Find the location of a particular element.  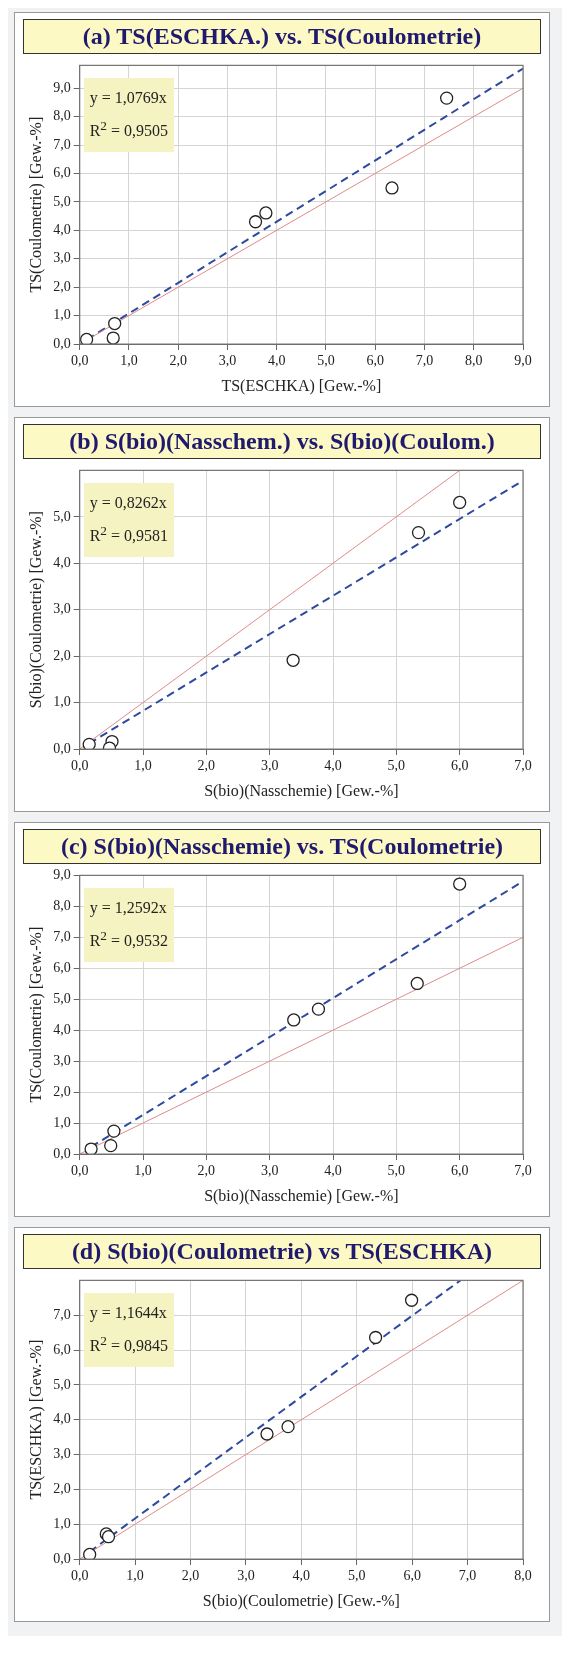

x-axis-title: S(bio)(Coulometrie) [Gew.-%] is located at coordinates (301, 1600).